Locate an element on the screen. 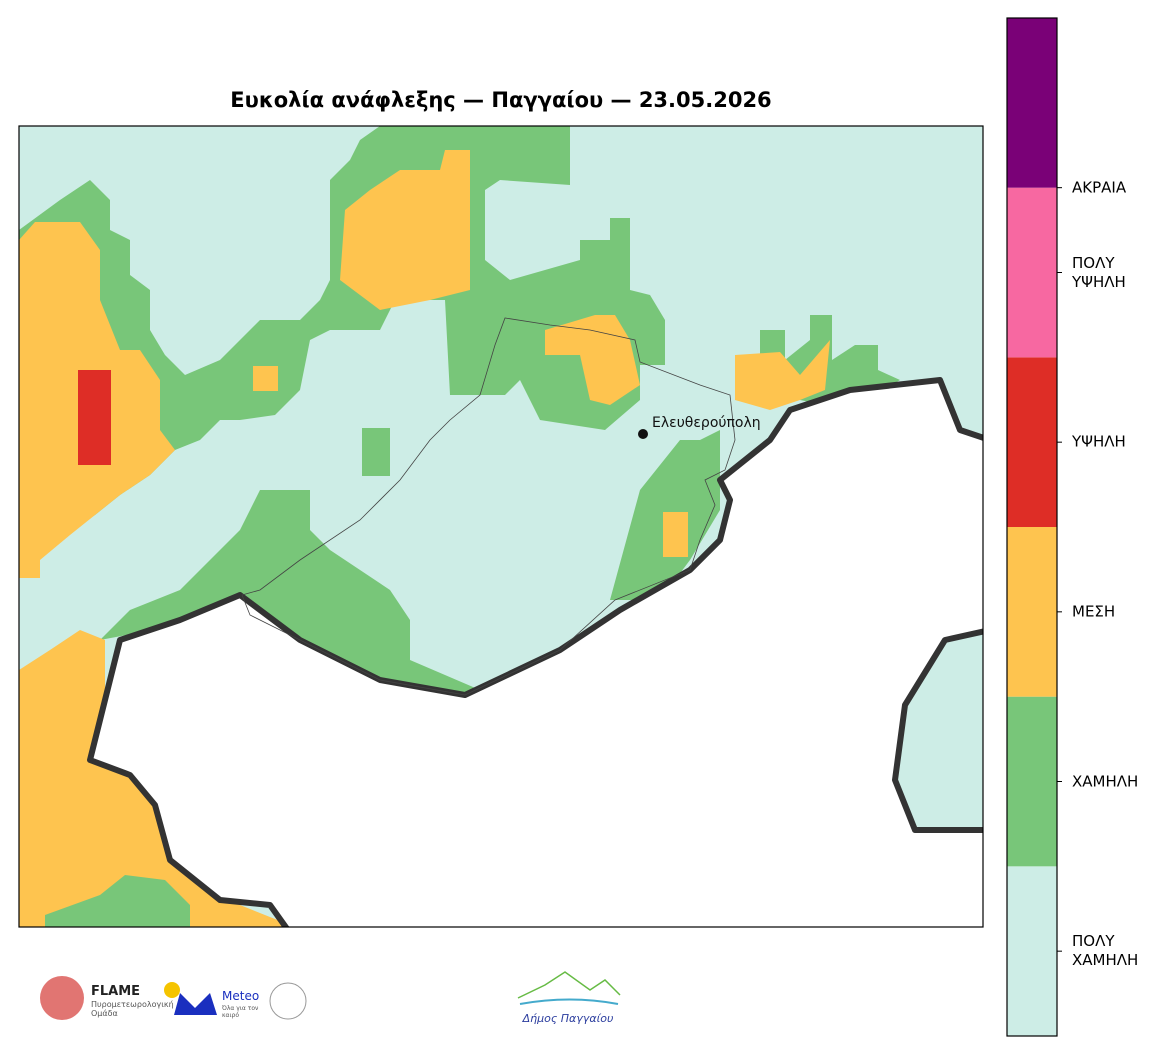  flame-text: FLAME is located at coordinates (115, 991).